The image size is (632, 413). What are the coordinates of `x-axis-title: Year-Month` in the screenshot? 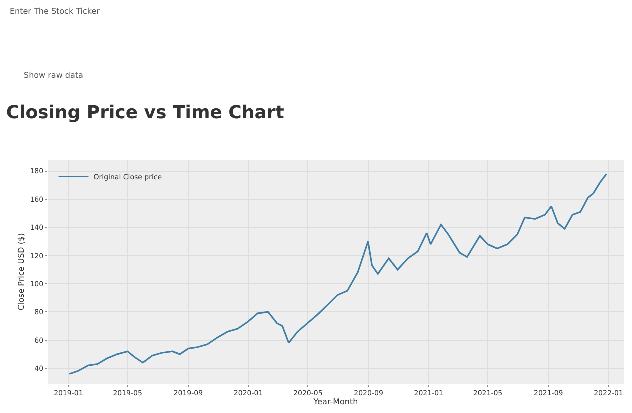 It's located at (335, 402).